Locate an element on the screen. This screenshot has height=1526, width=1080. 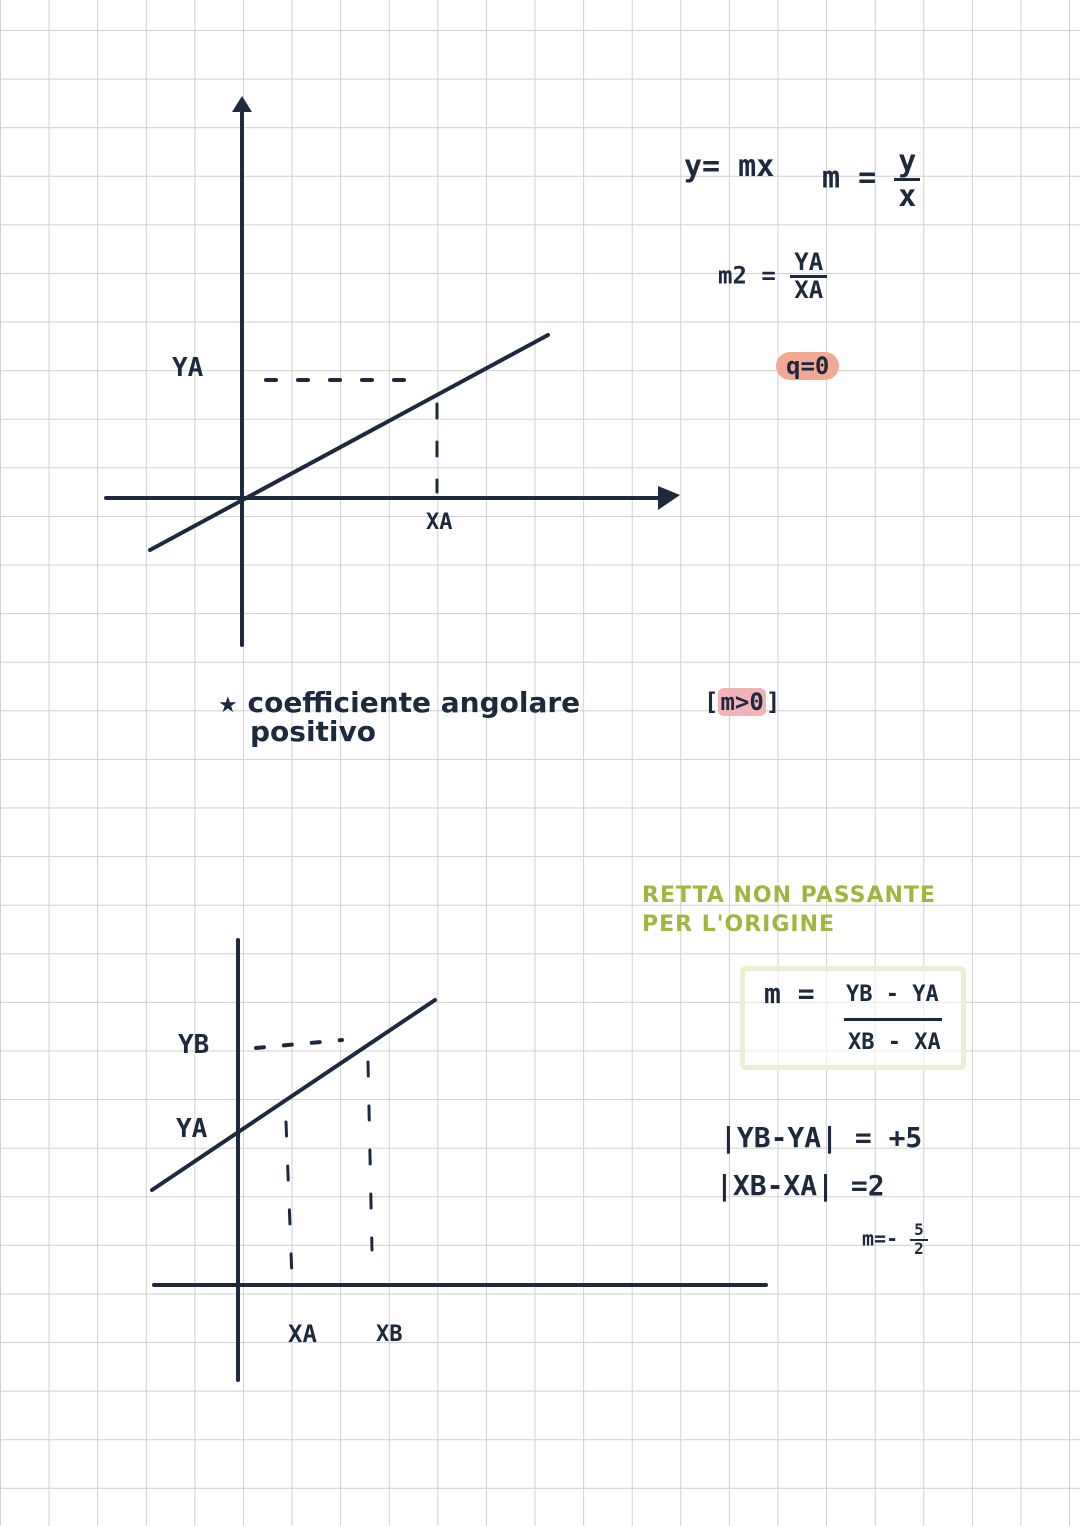
graph2-ya-label: YA is located at coordinates (192, 1129).